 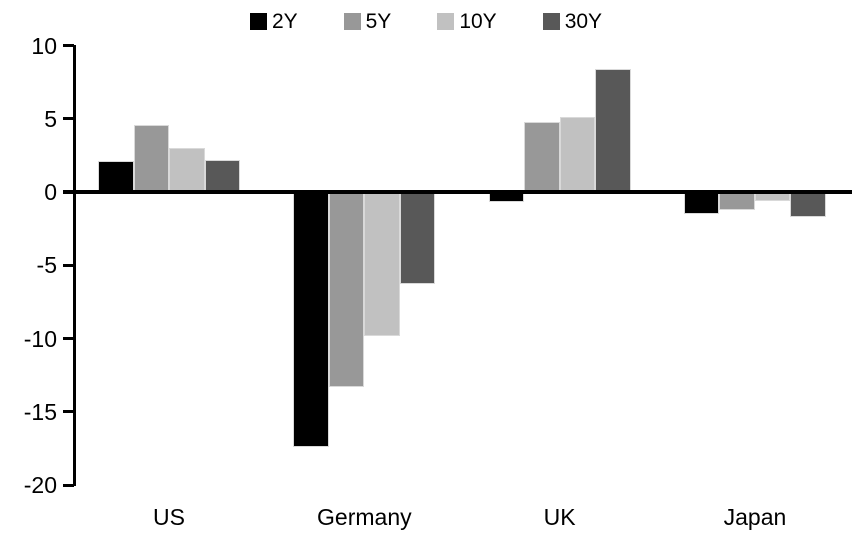 I want to click on legend-swatch-5y, so click(x=352, y=21).